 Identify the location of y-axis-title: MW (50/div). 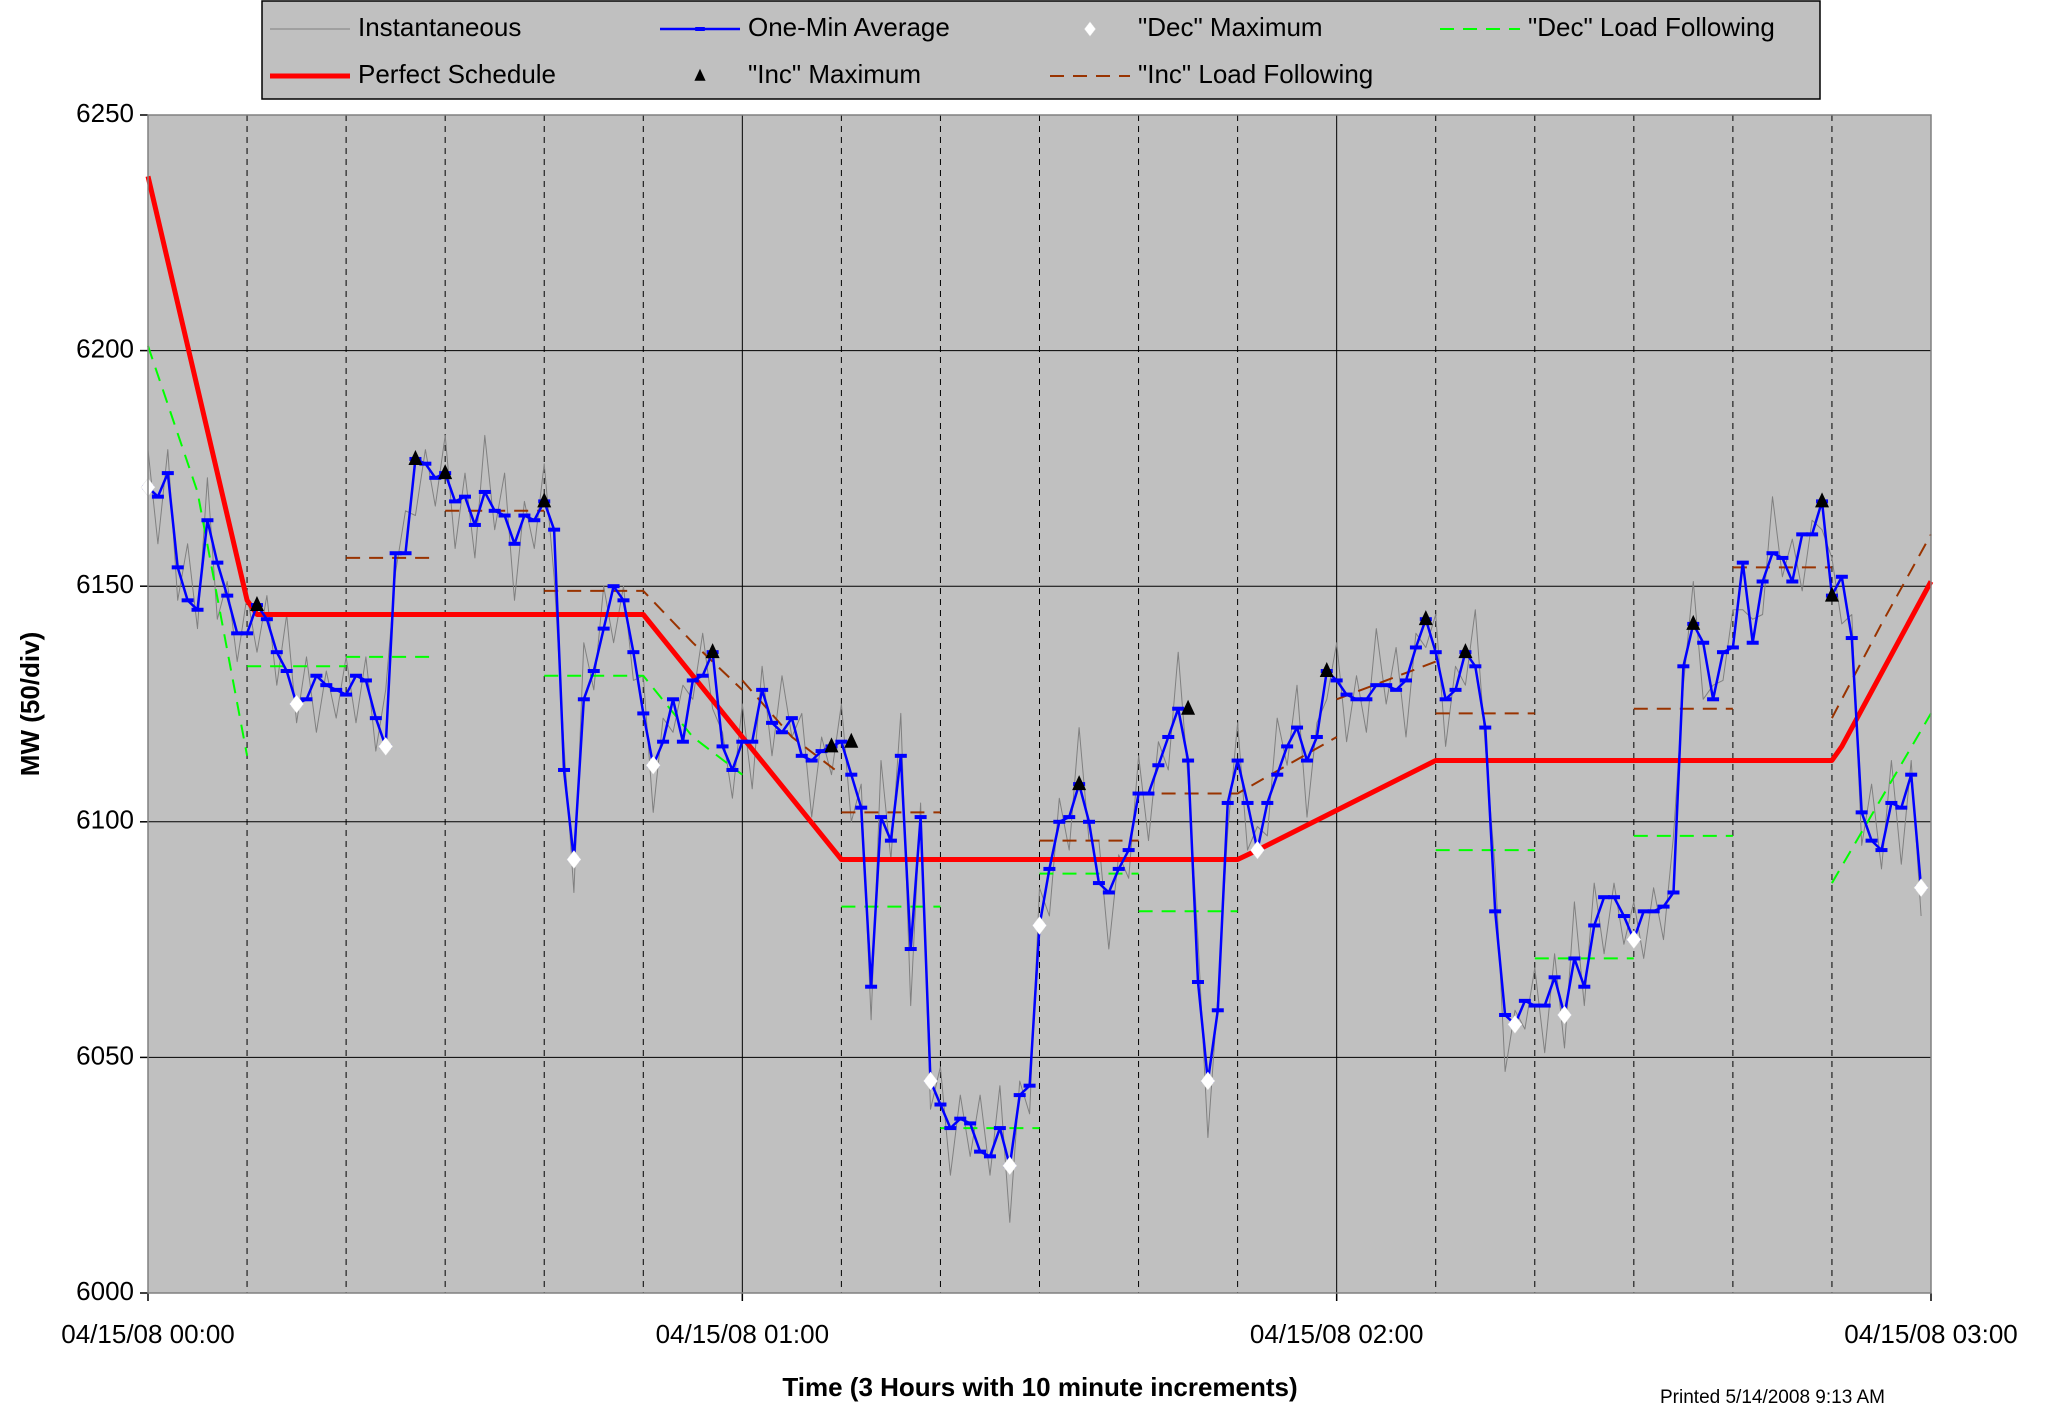
(30, 704).